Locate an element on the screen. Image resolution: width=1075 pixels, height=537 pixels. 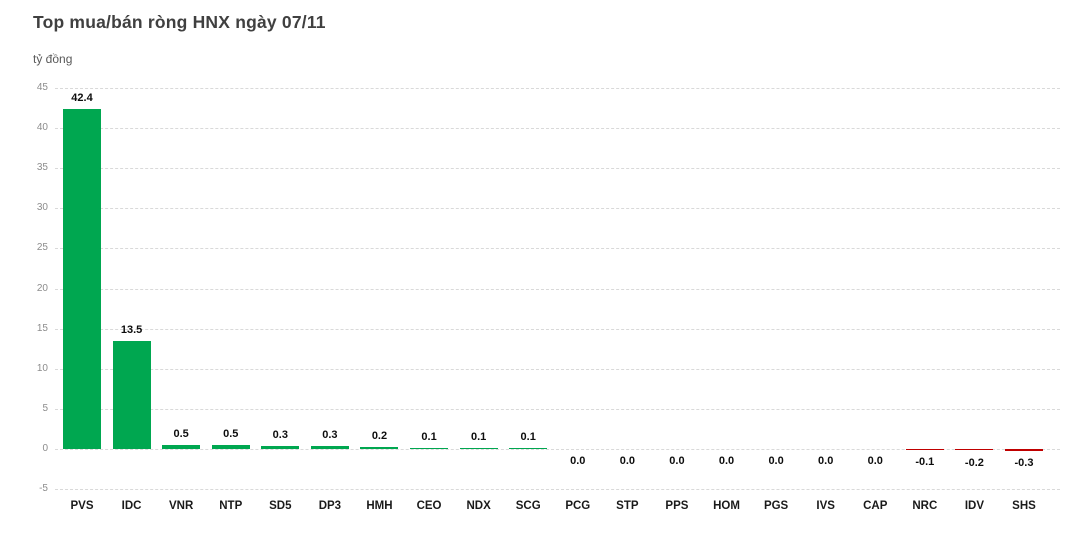
x-axis-category-label: SHS is located at coordinates (1024, 506).